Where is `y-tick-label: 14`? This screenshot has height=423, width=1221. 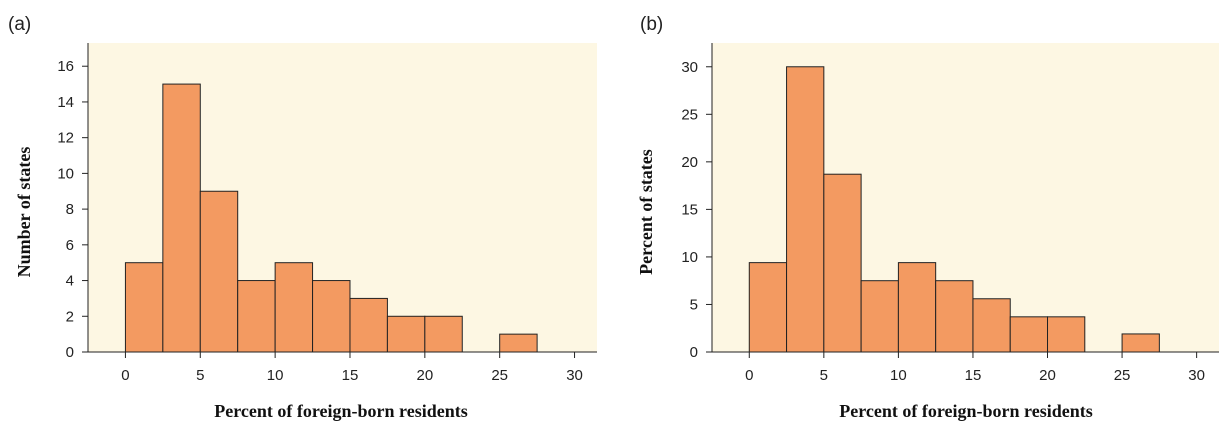 y-tick-label: 14 is located at coordinates (65, 102).